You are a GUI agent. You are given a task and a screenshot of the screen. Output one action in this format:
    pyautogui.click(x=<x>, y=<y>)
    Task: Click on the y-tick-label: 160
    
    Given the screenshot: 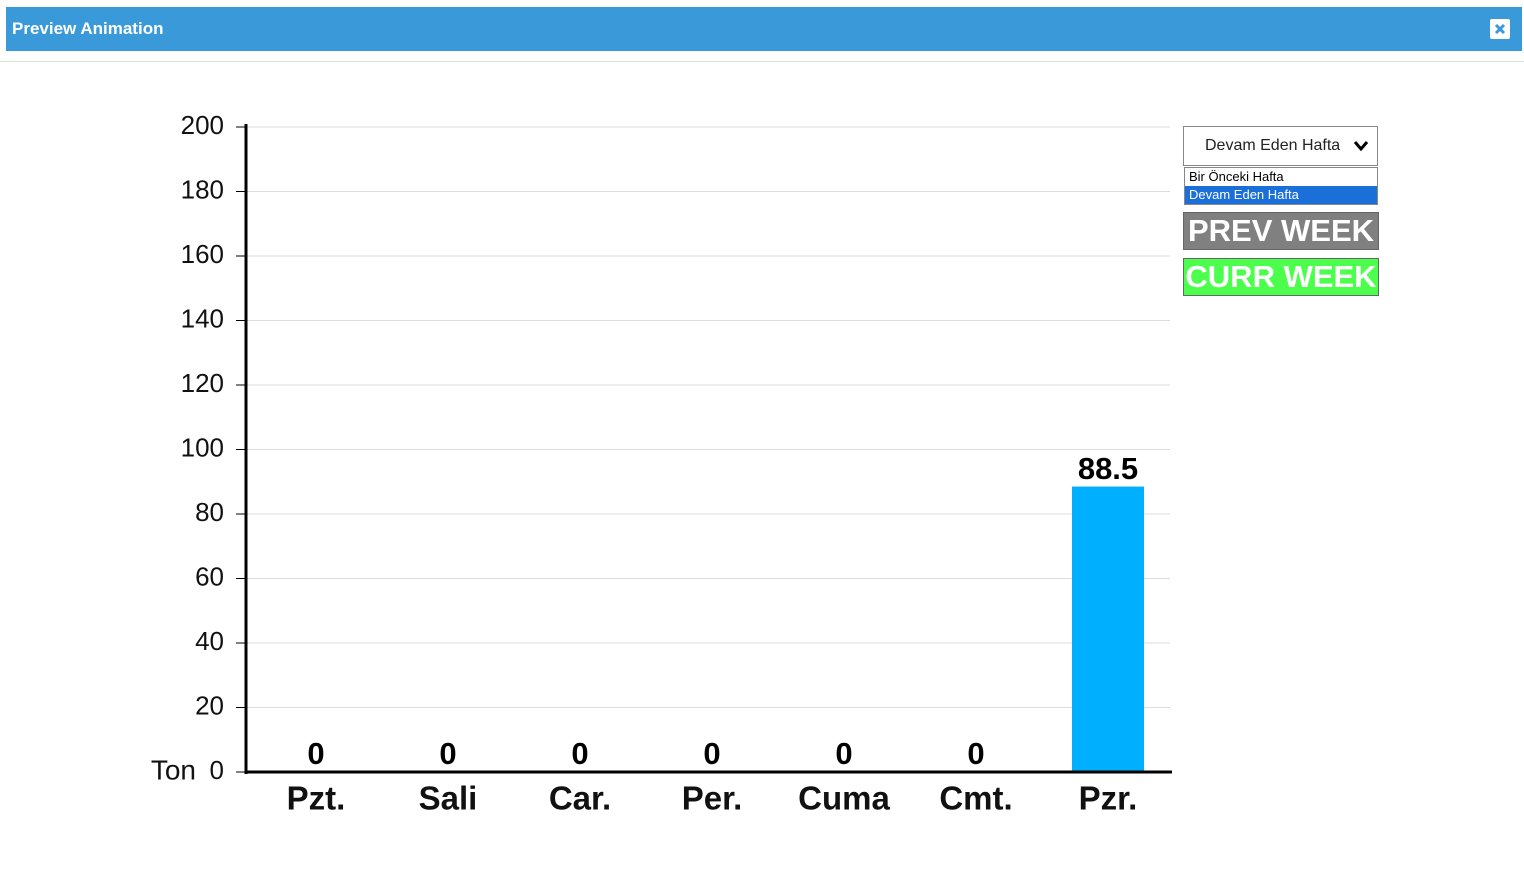 What is the action you would take?
    pyautogui.click(x=202, y=254)
    